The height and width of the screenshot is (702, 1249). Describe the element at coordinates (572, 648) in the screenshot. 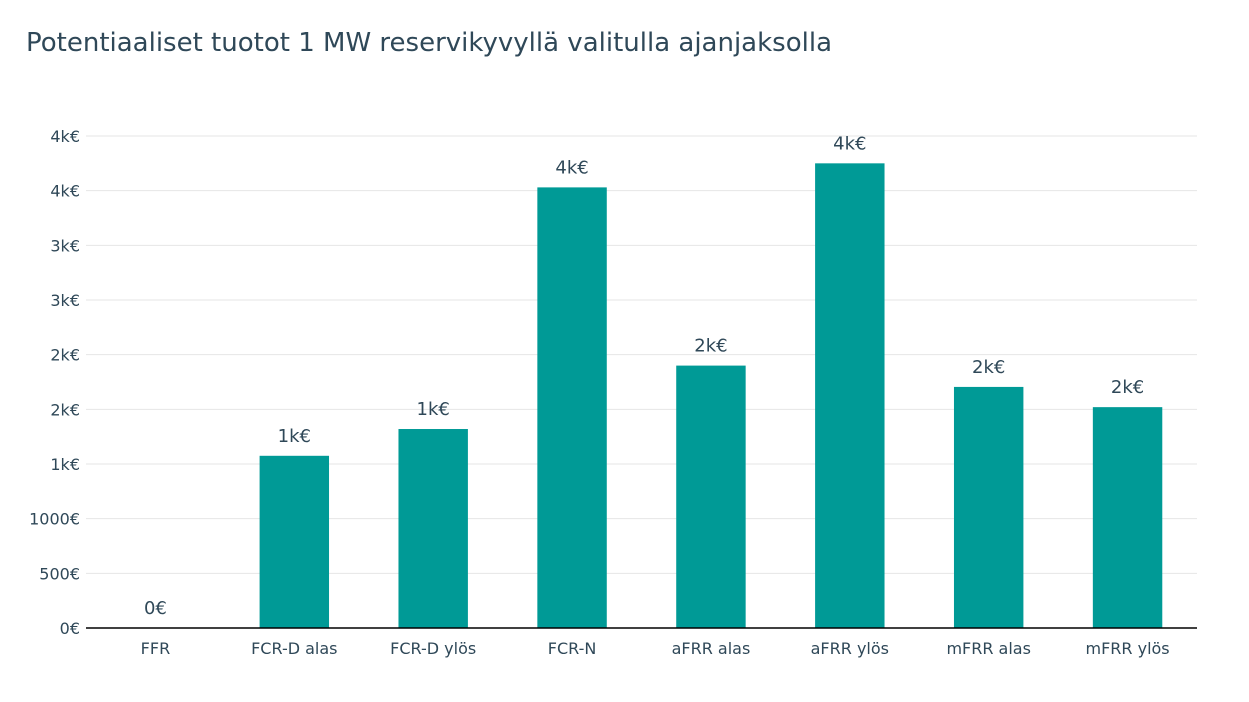

I see `x-tick-label: FCR-N` at that location.